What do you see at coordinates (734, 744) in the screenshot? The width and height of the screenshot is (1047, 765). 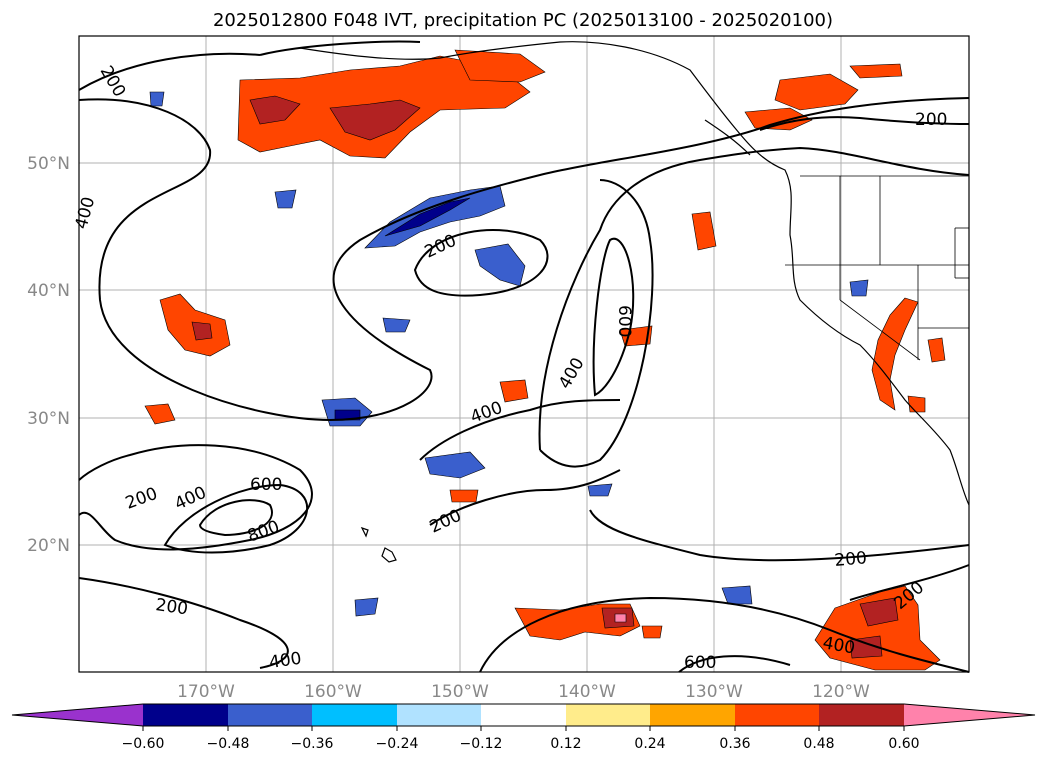 I see `colorbar-tick-label: 0.36` at bounding box center [734, 744].